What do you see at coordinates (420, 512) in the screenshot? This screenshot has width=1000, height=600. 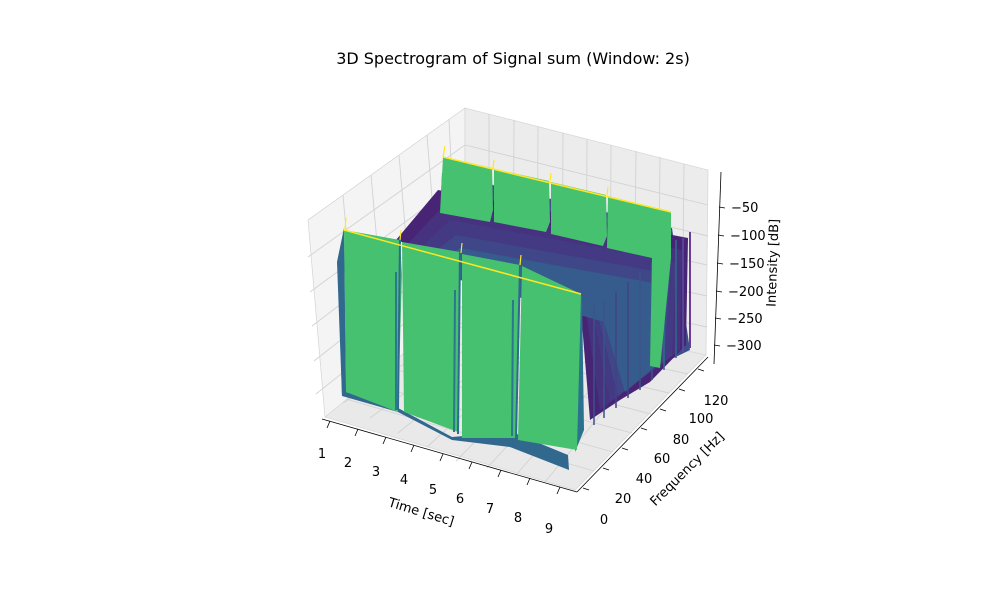 I see `x-axis-label: Time [sec]` at bounding box center [420, 512].